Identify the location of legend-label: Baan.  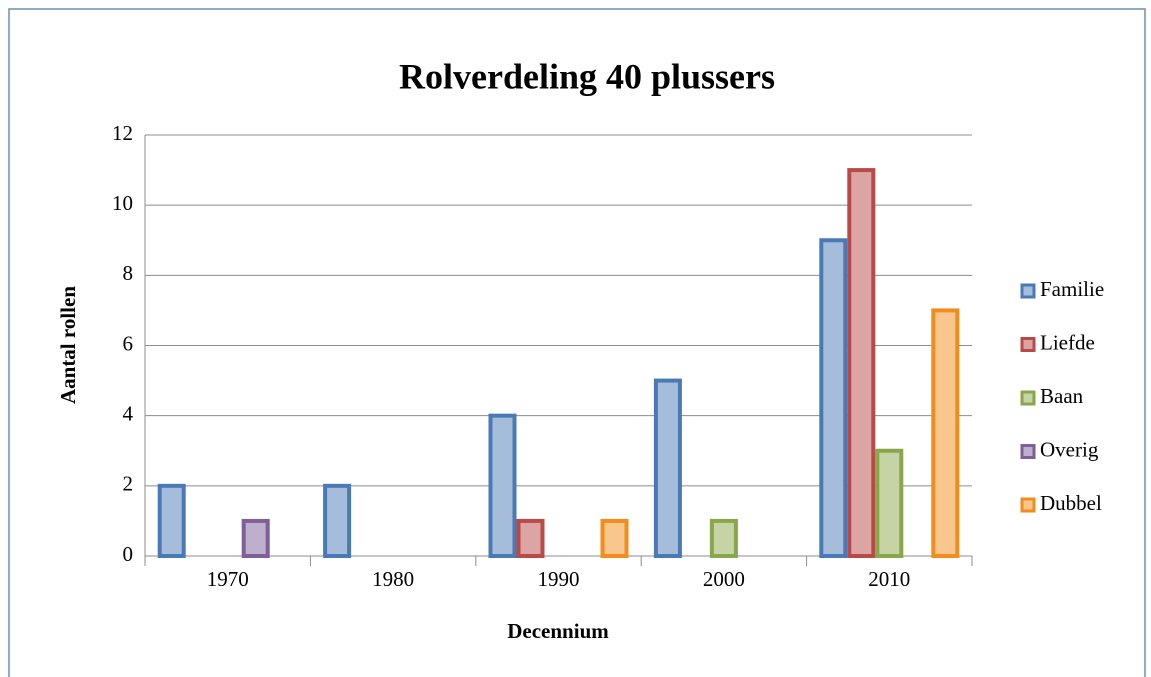
(1062, 396).